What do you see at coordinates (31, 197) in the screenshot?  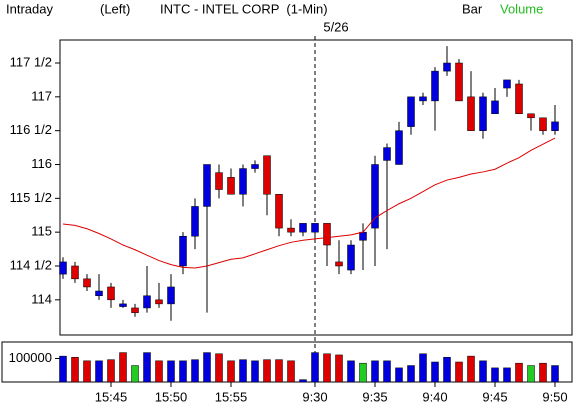 I see `y-tick-label: 115 1/2` at bounding box center [31, 197].